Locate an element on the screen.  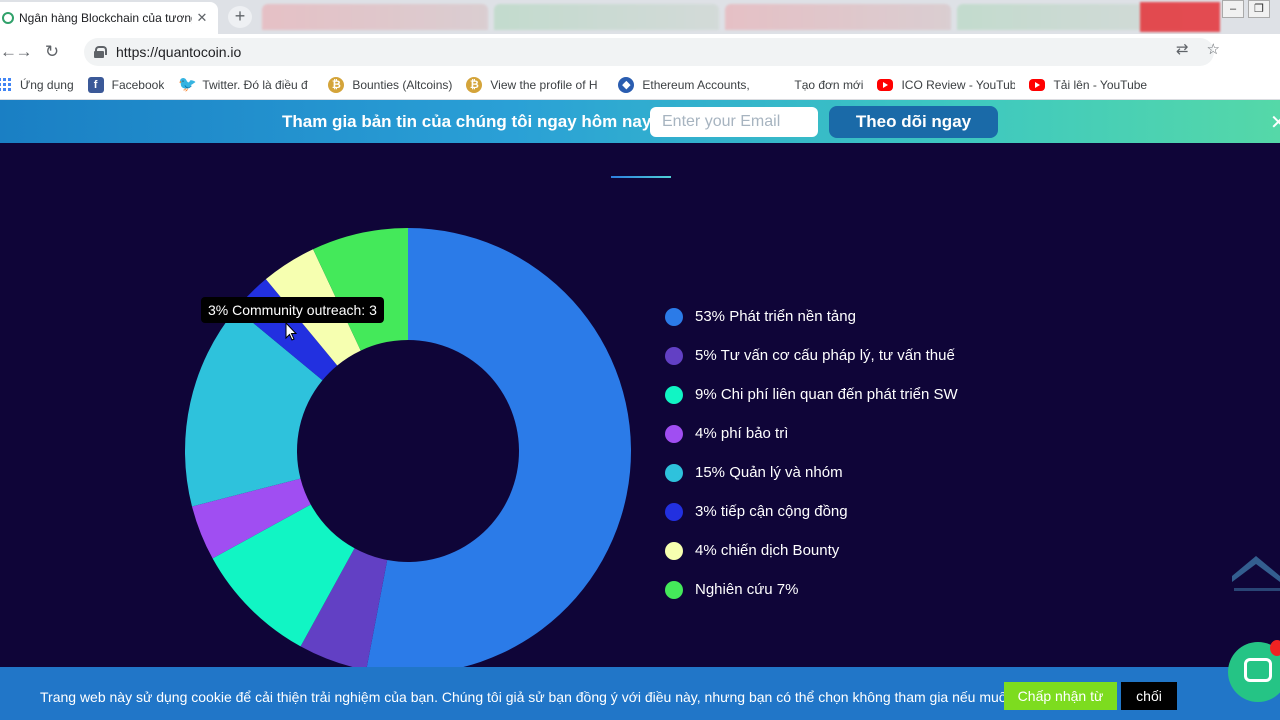
new-tab-button: + is located at coordinates (240, 17).